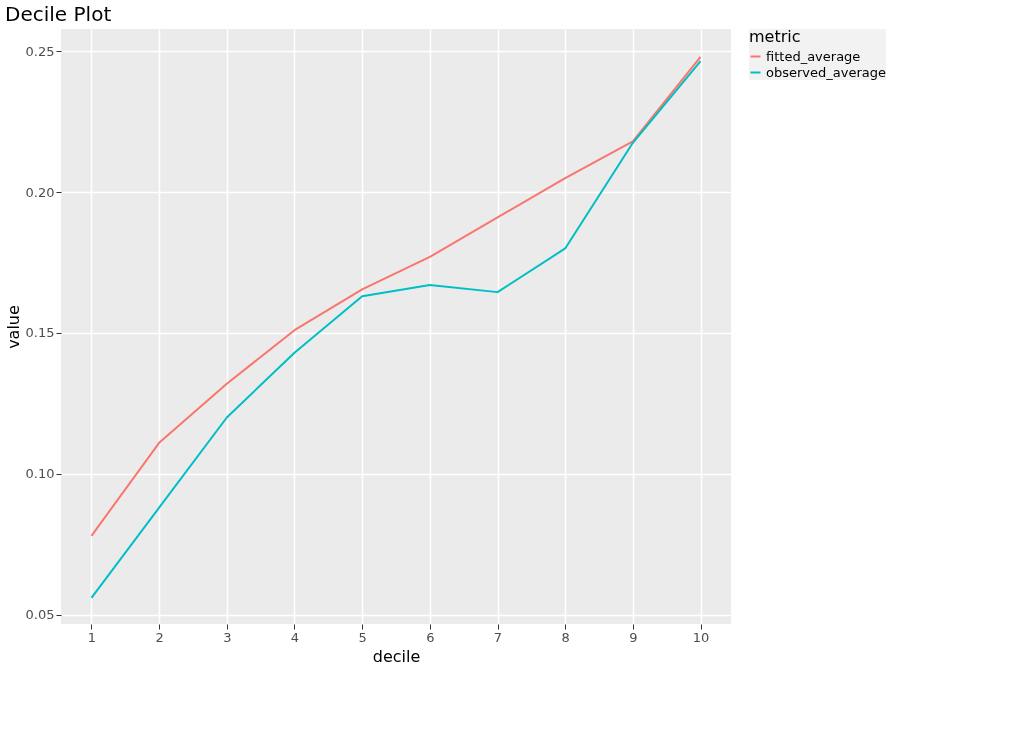 The image size is (1033, 751). I want to click on x-tick-label: 8, so click(565, 637).